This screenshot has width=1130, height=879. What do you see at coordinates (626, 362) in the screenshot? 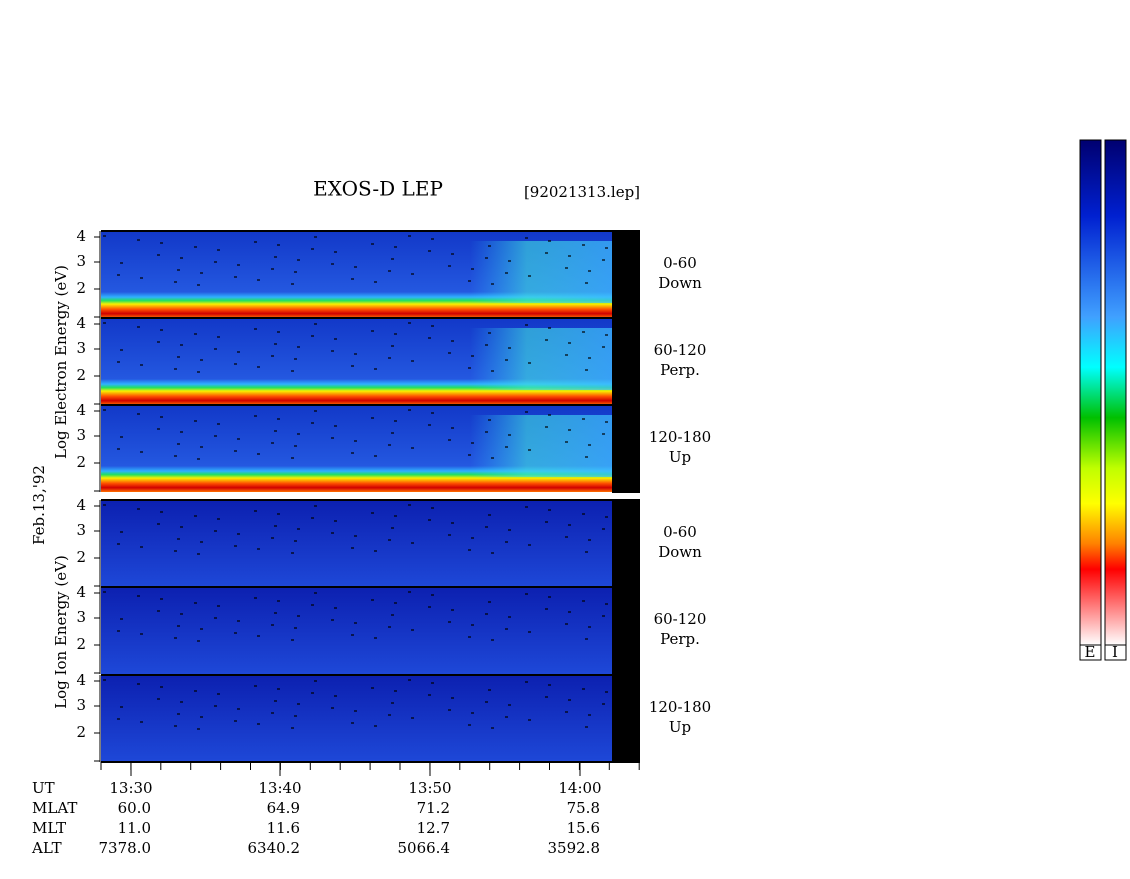
I see `data-gap-black` at bounding box center [626, 362].